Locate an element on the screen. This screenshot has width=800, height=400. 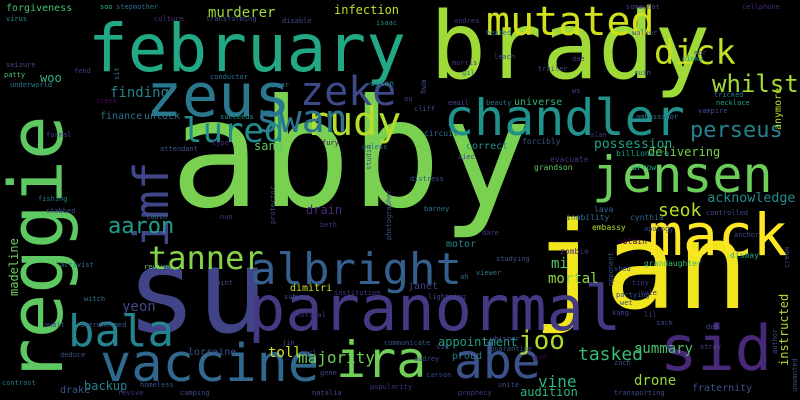
word: succeeds is located at coordinates (237, 117).